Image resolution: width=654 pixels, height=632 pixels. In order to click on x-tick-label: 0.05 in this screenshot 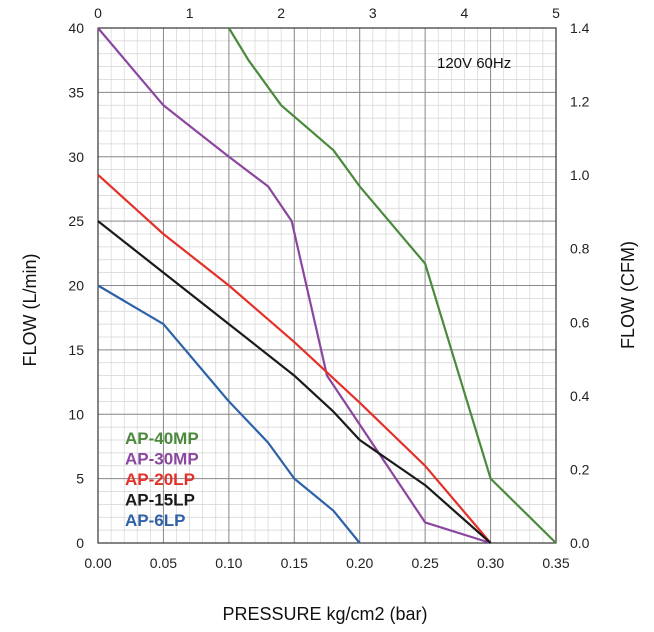, I will do `click(163, 563)`.